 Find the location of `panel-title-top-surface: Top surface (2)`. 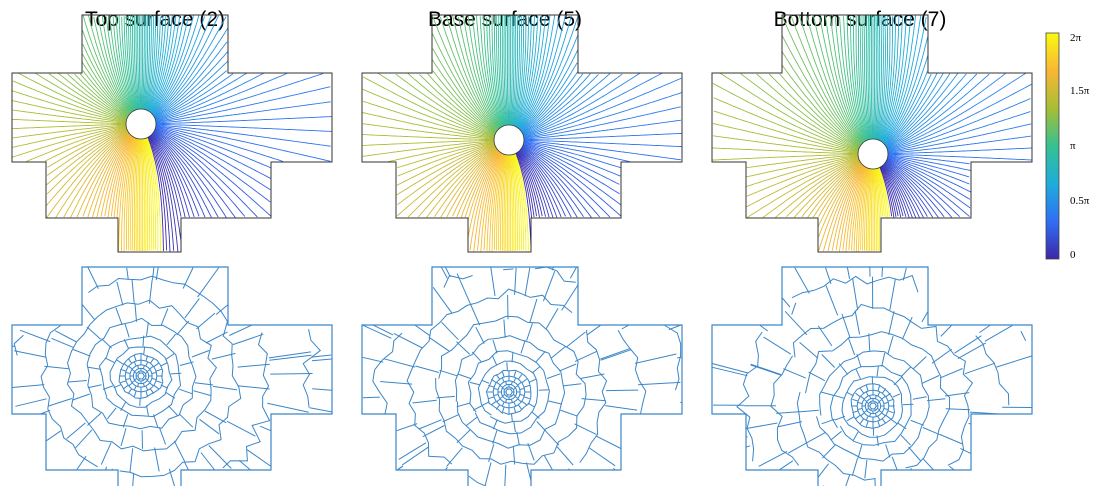

panel-title-top-surface: Top surface (2) is located at coordinates (155, 19).